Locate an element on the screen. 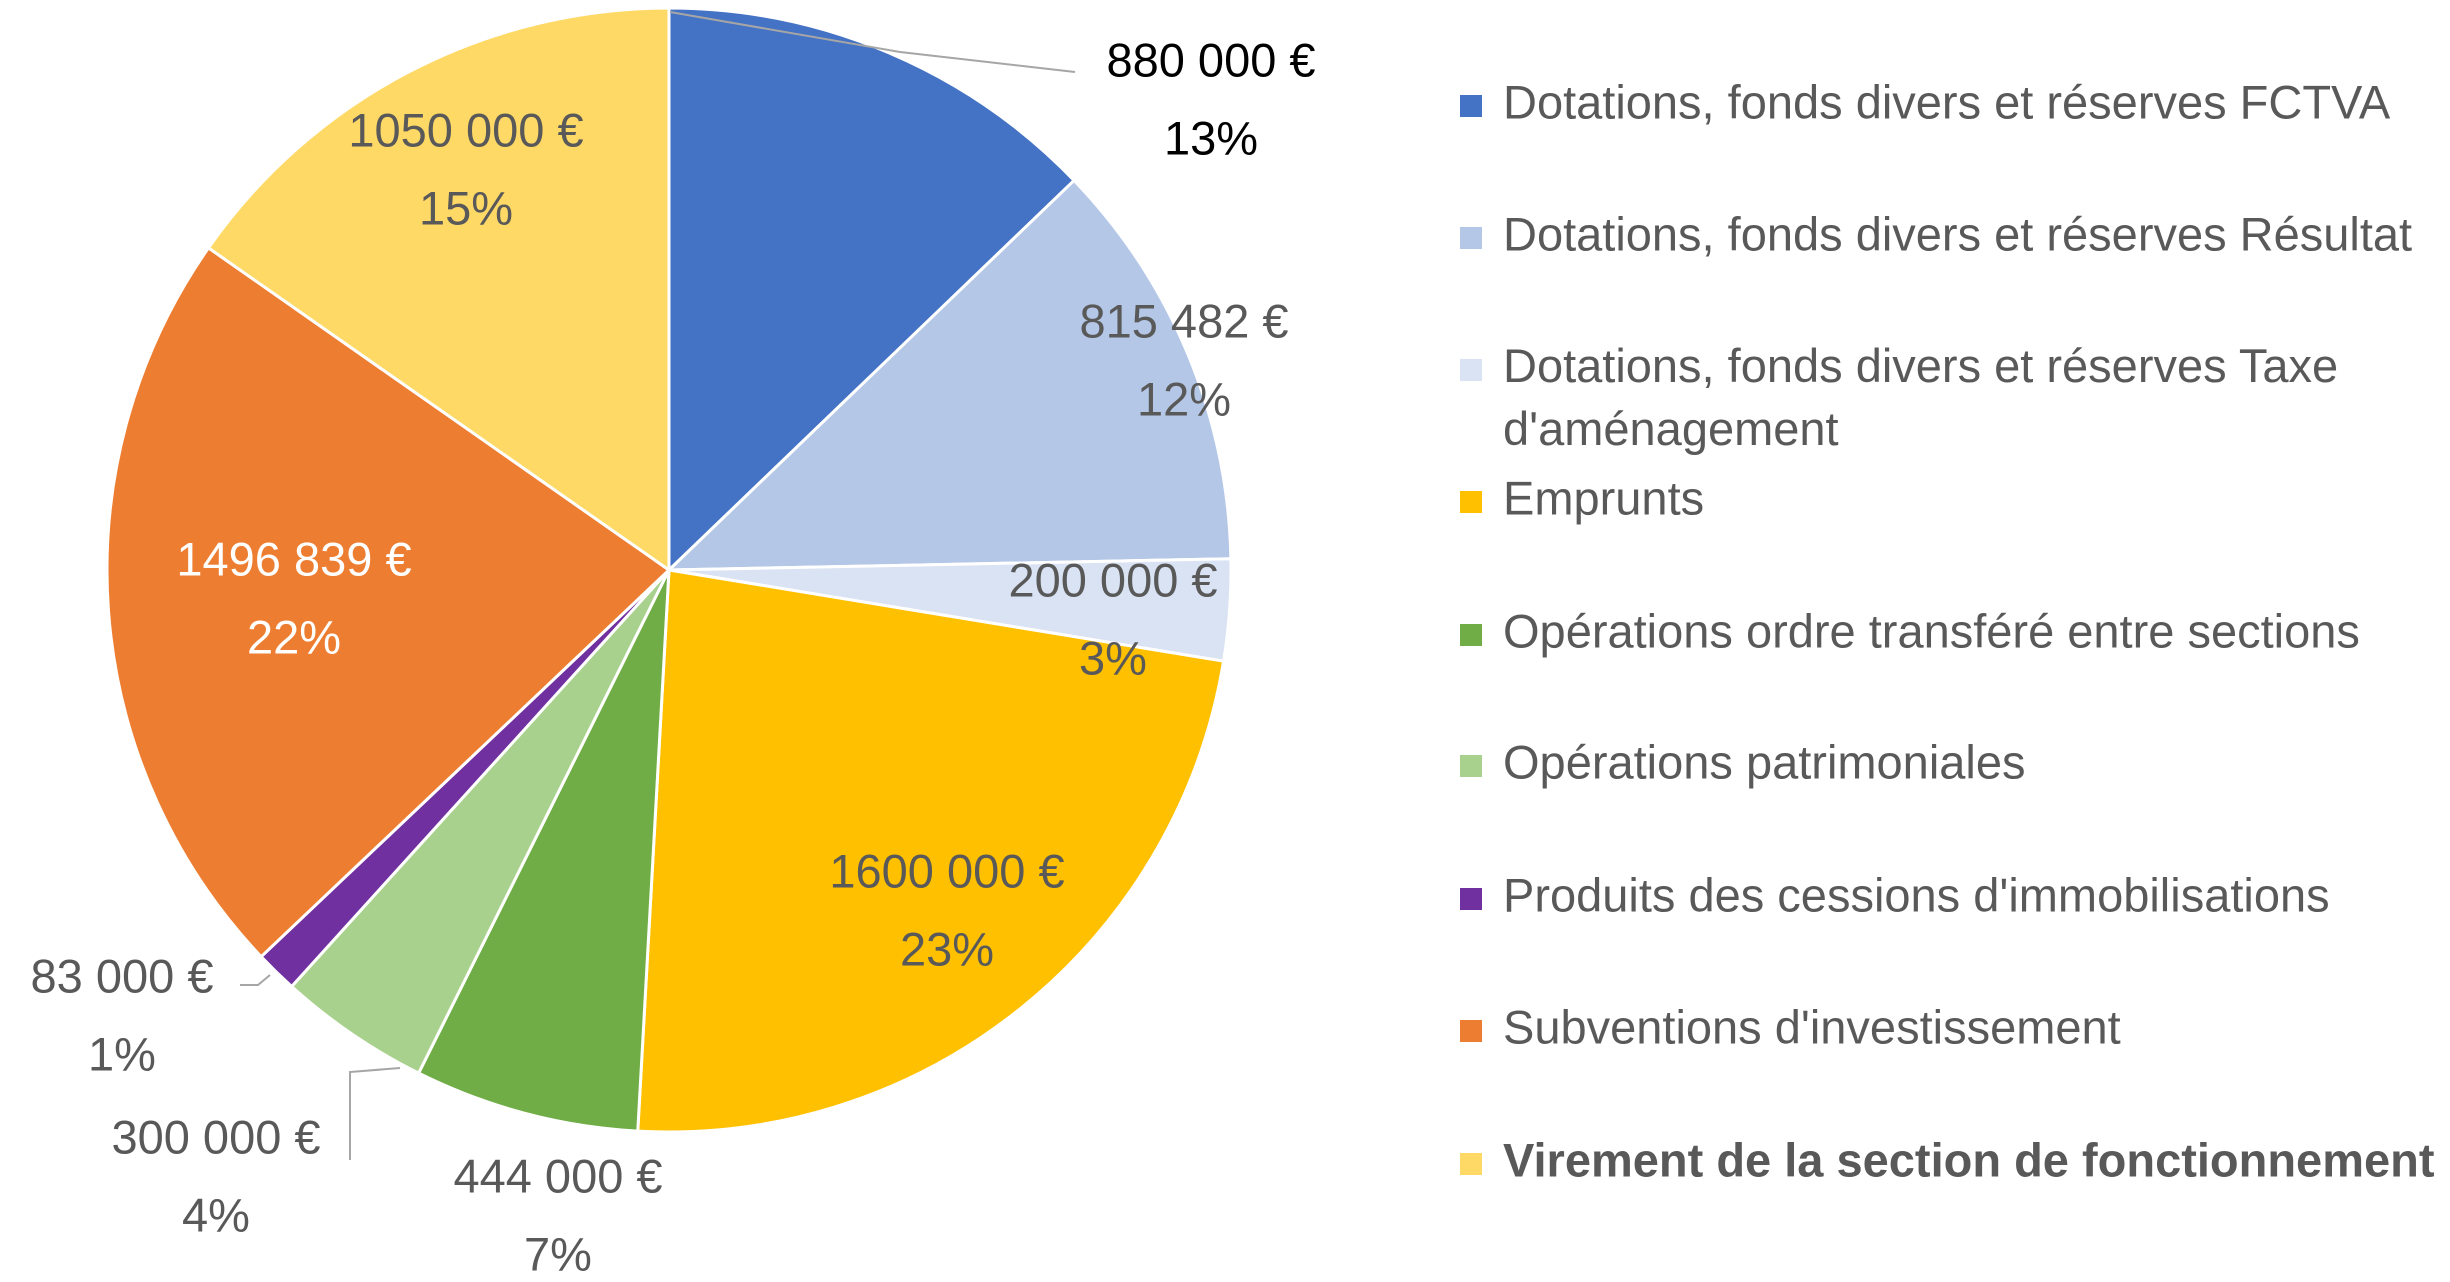  data-label: 200 000 € is located at coordinates (1112, 579).